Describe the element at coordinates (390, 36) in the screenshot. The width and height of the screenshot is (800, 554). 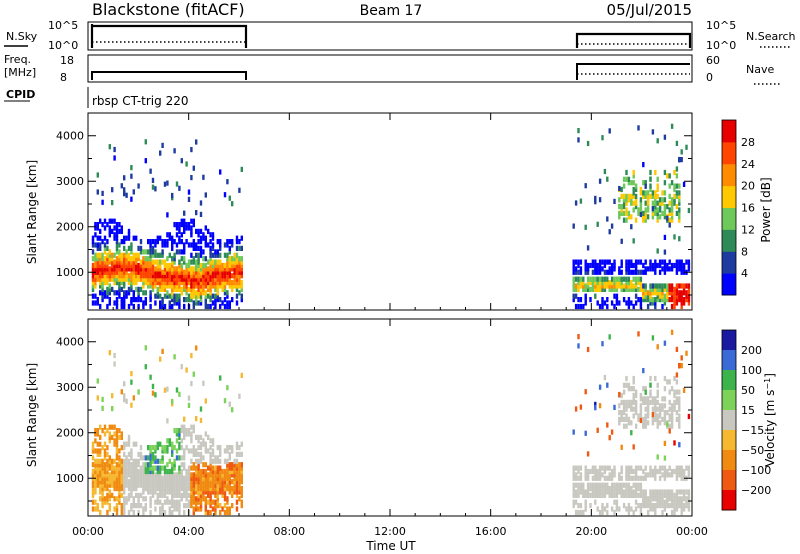
I see `nsky-panel-frame` at that location.